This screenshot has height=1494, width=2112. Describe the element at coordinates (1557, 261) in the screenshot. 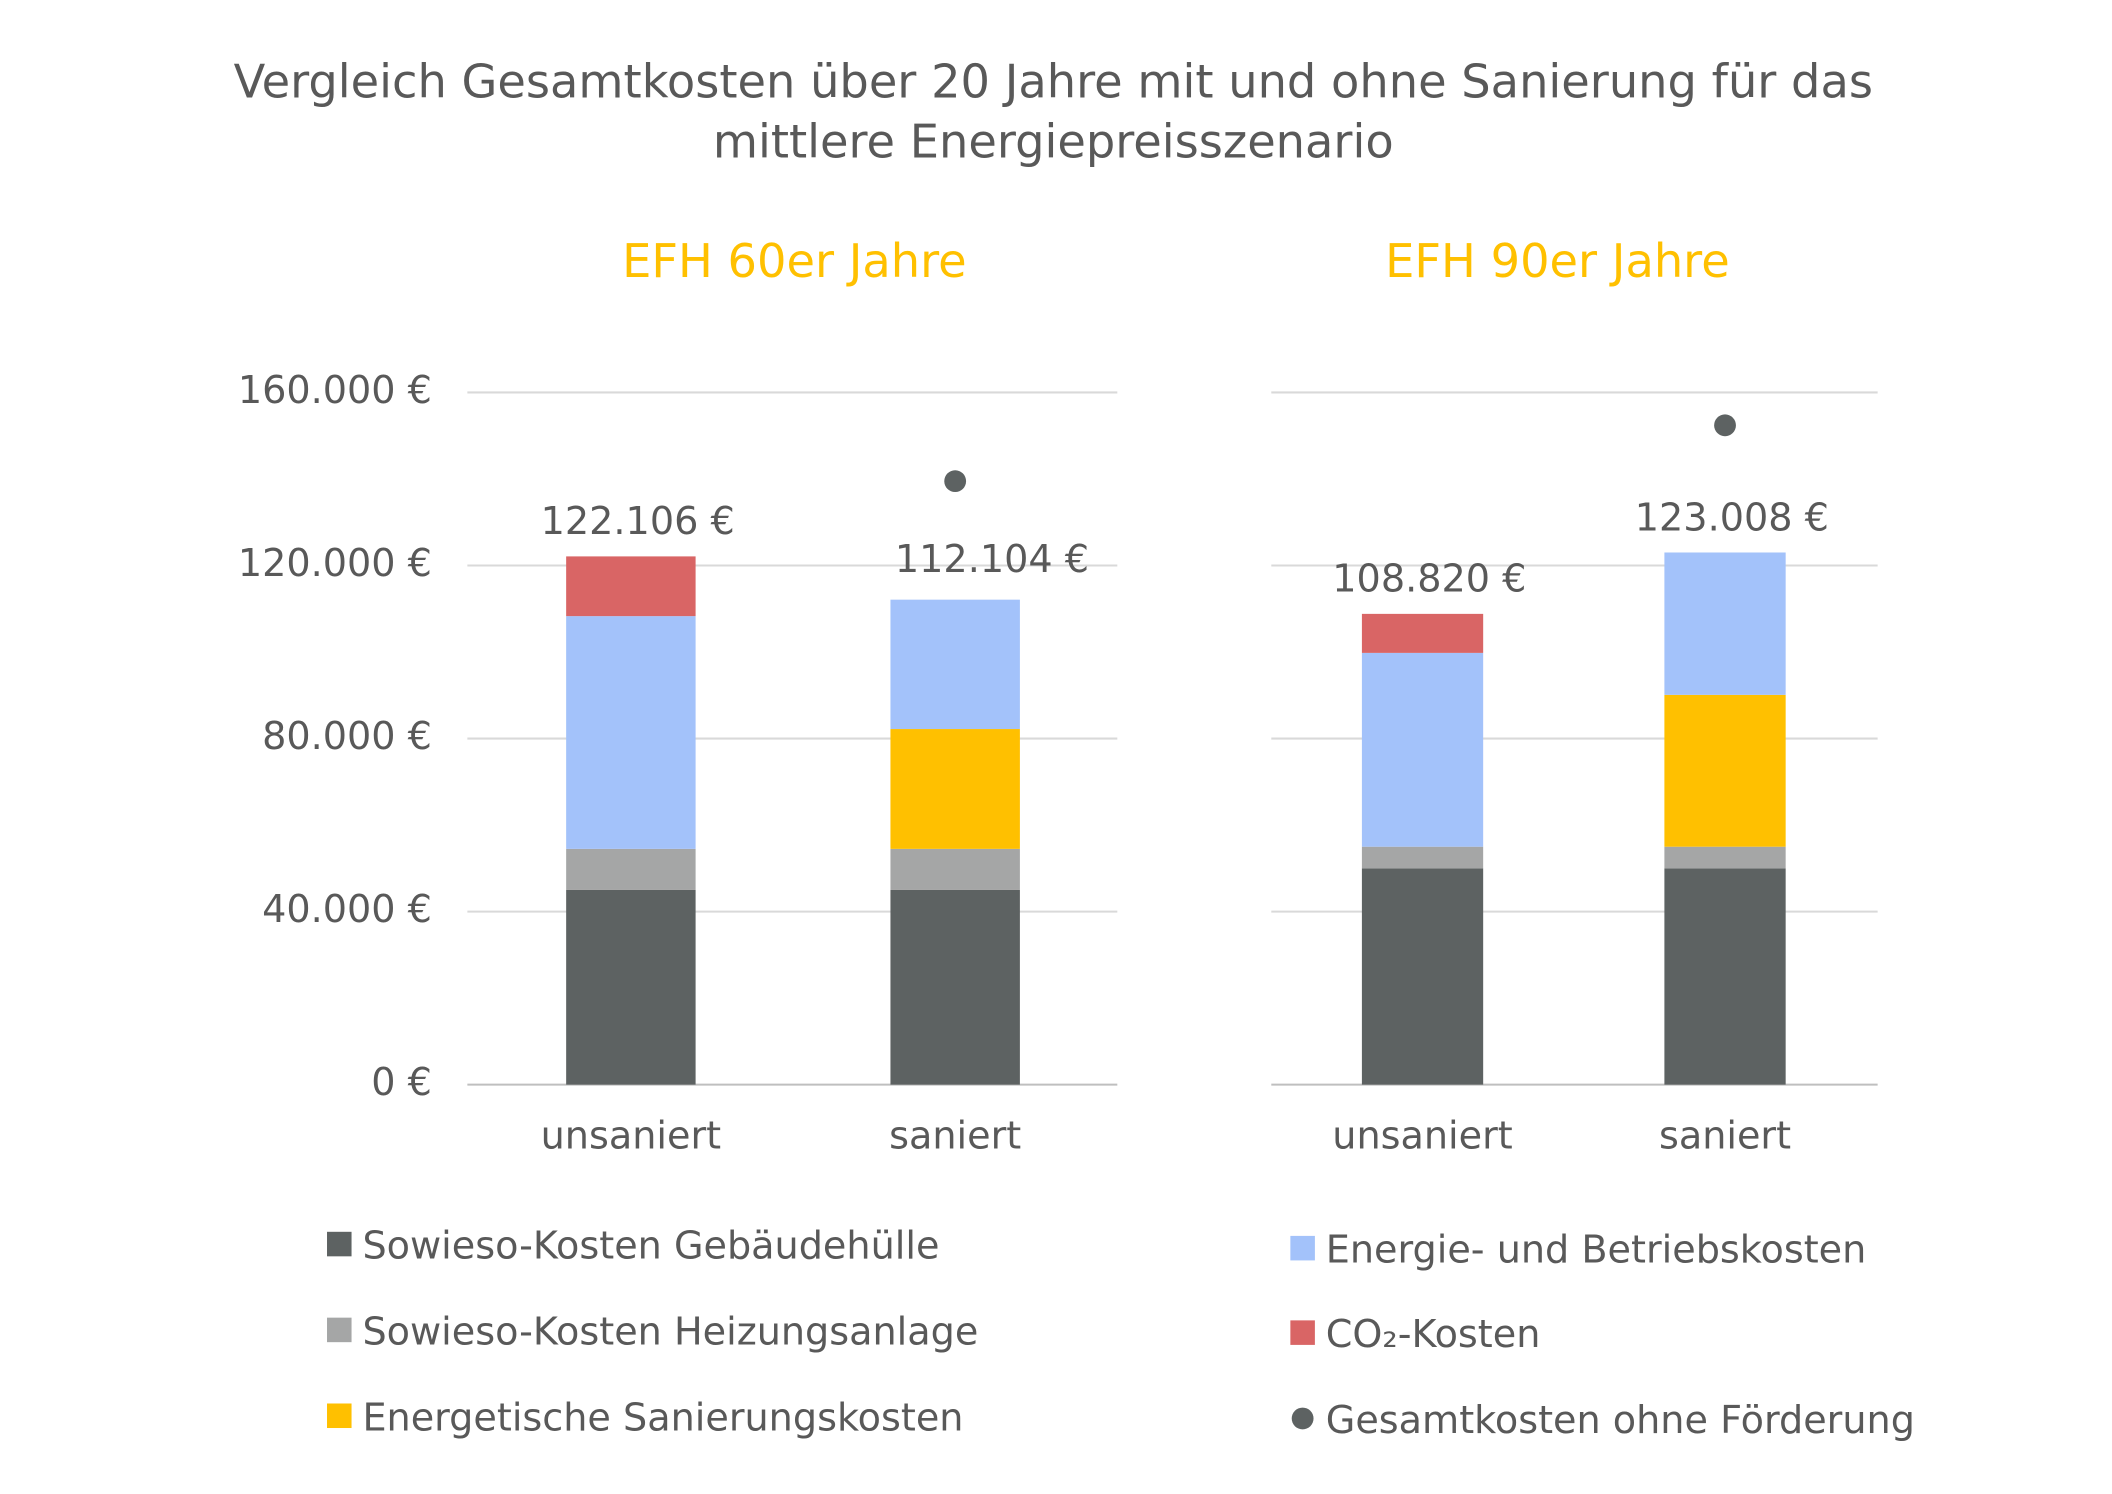

I see `subplot-title: EFH 90er Jahre` at that location.